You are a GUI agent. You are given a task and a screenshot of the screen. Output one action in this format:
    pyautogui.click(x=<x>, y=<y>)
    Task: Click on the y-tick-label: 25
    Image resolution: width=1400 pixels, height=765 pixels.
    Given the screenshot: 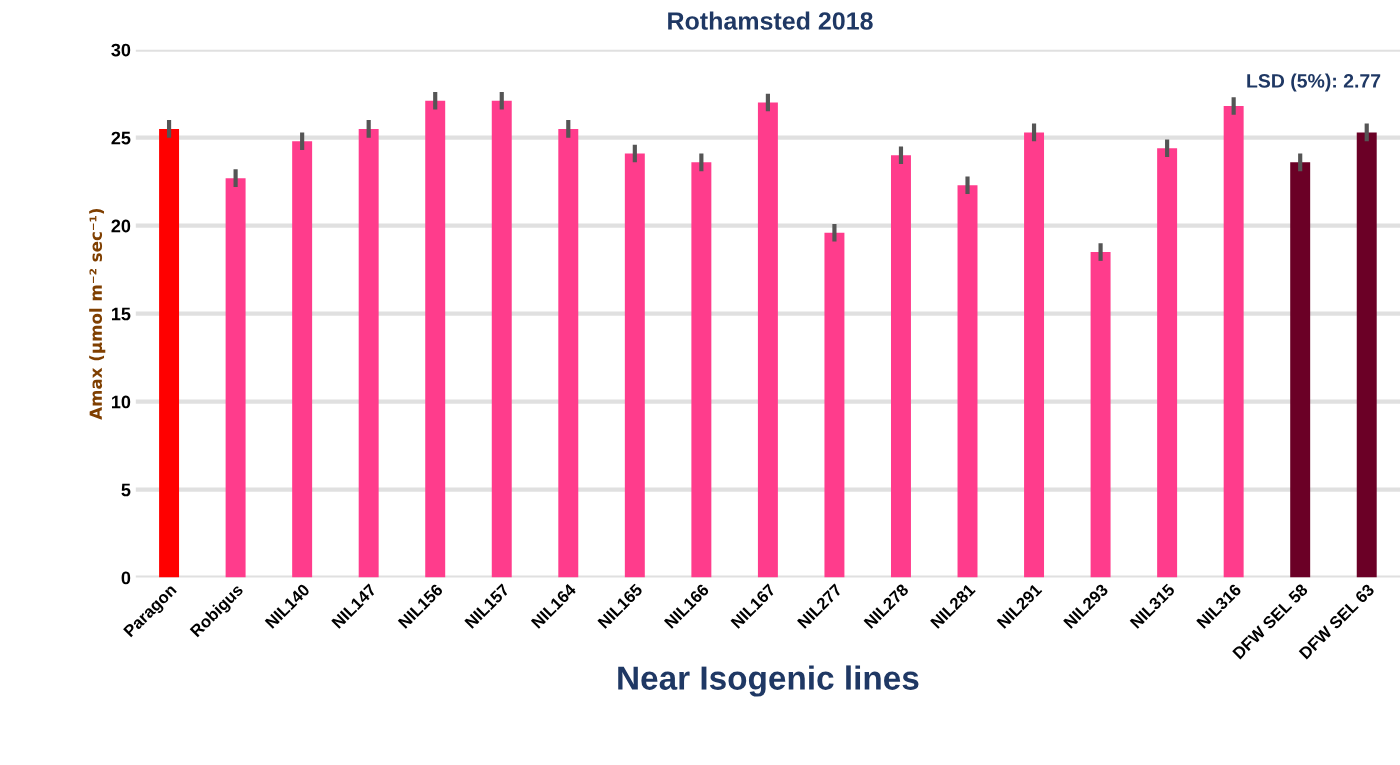 What is the action you would take?
    pyautogui.click(x=121, y=138)
    